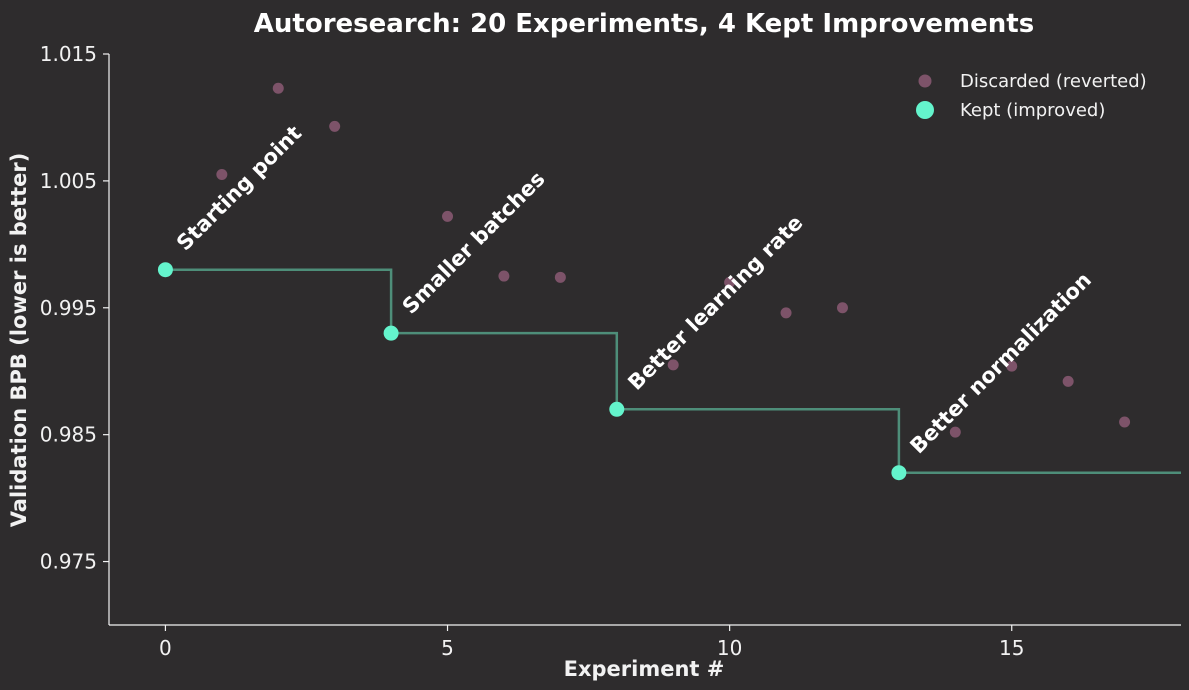 Image resolution: width=1189 pixels, height=690 pixels. I want to click on x-tick-label: 5, so click(447, 648).